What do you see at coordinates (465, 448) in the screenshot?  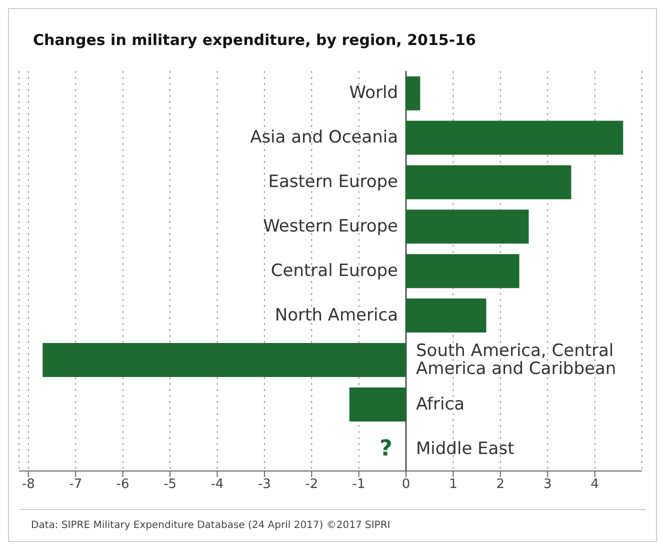 I see `y-tick-label: Middle East` at bounding box center [465, 448].